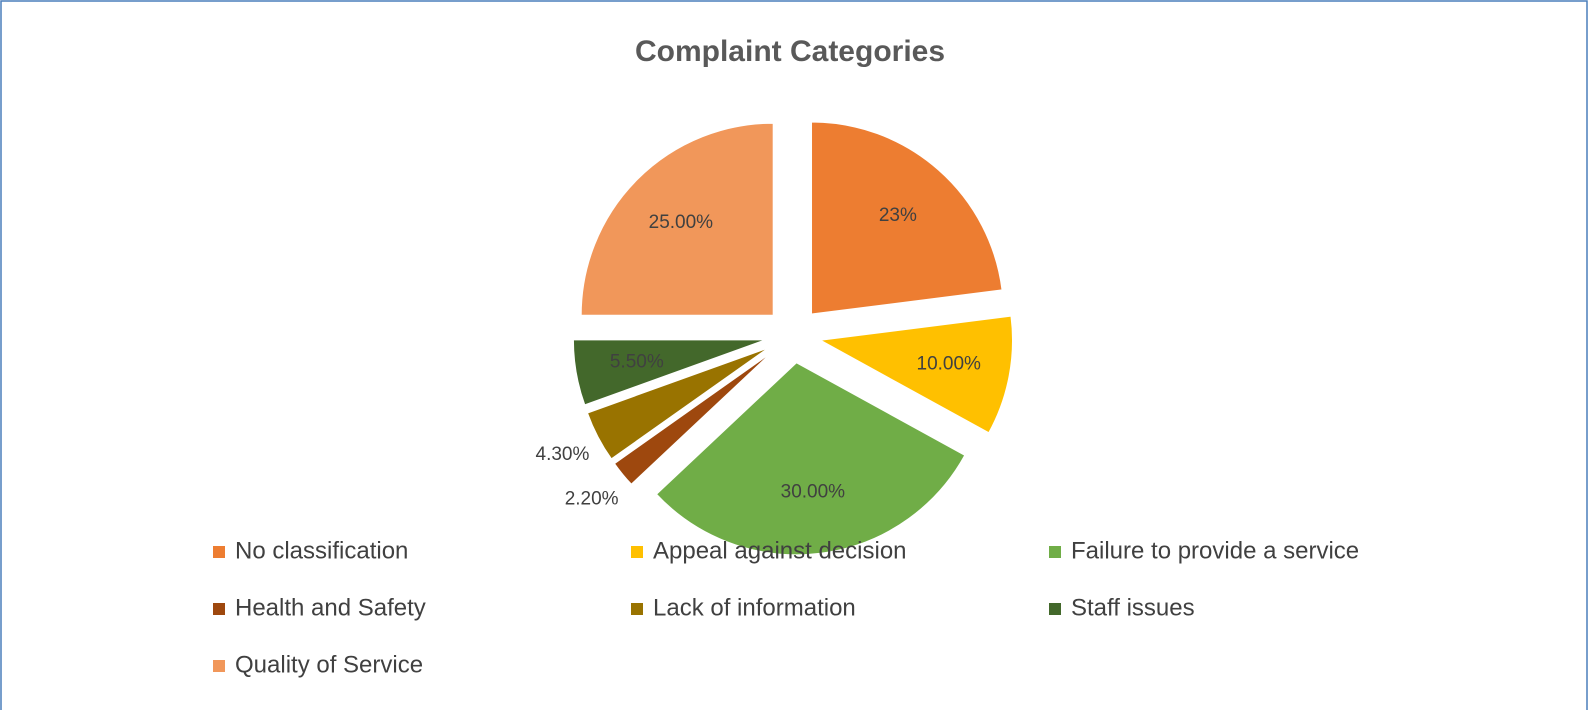  I want to click on data-label: 30.00%, so click(813, 491).